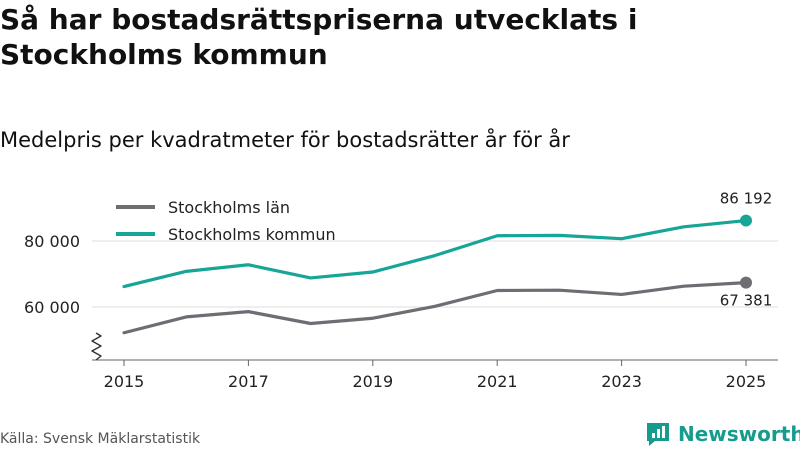 The height and width of the screenshot is (454, 800). I want to click on x-tick-label: 2019, so click(372, 381).